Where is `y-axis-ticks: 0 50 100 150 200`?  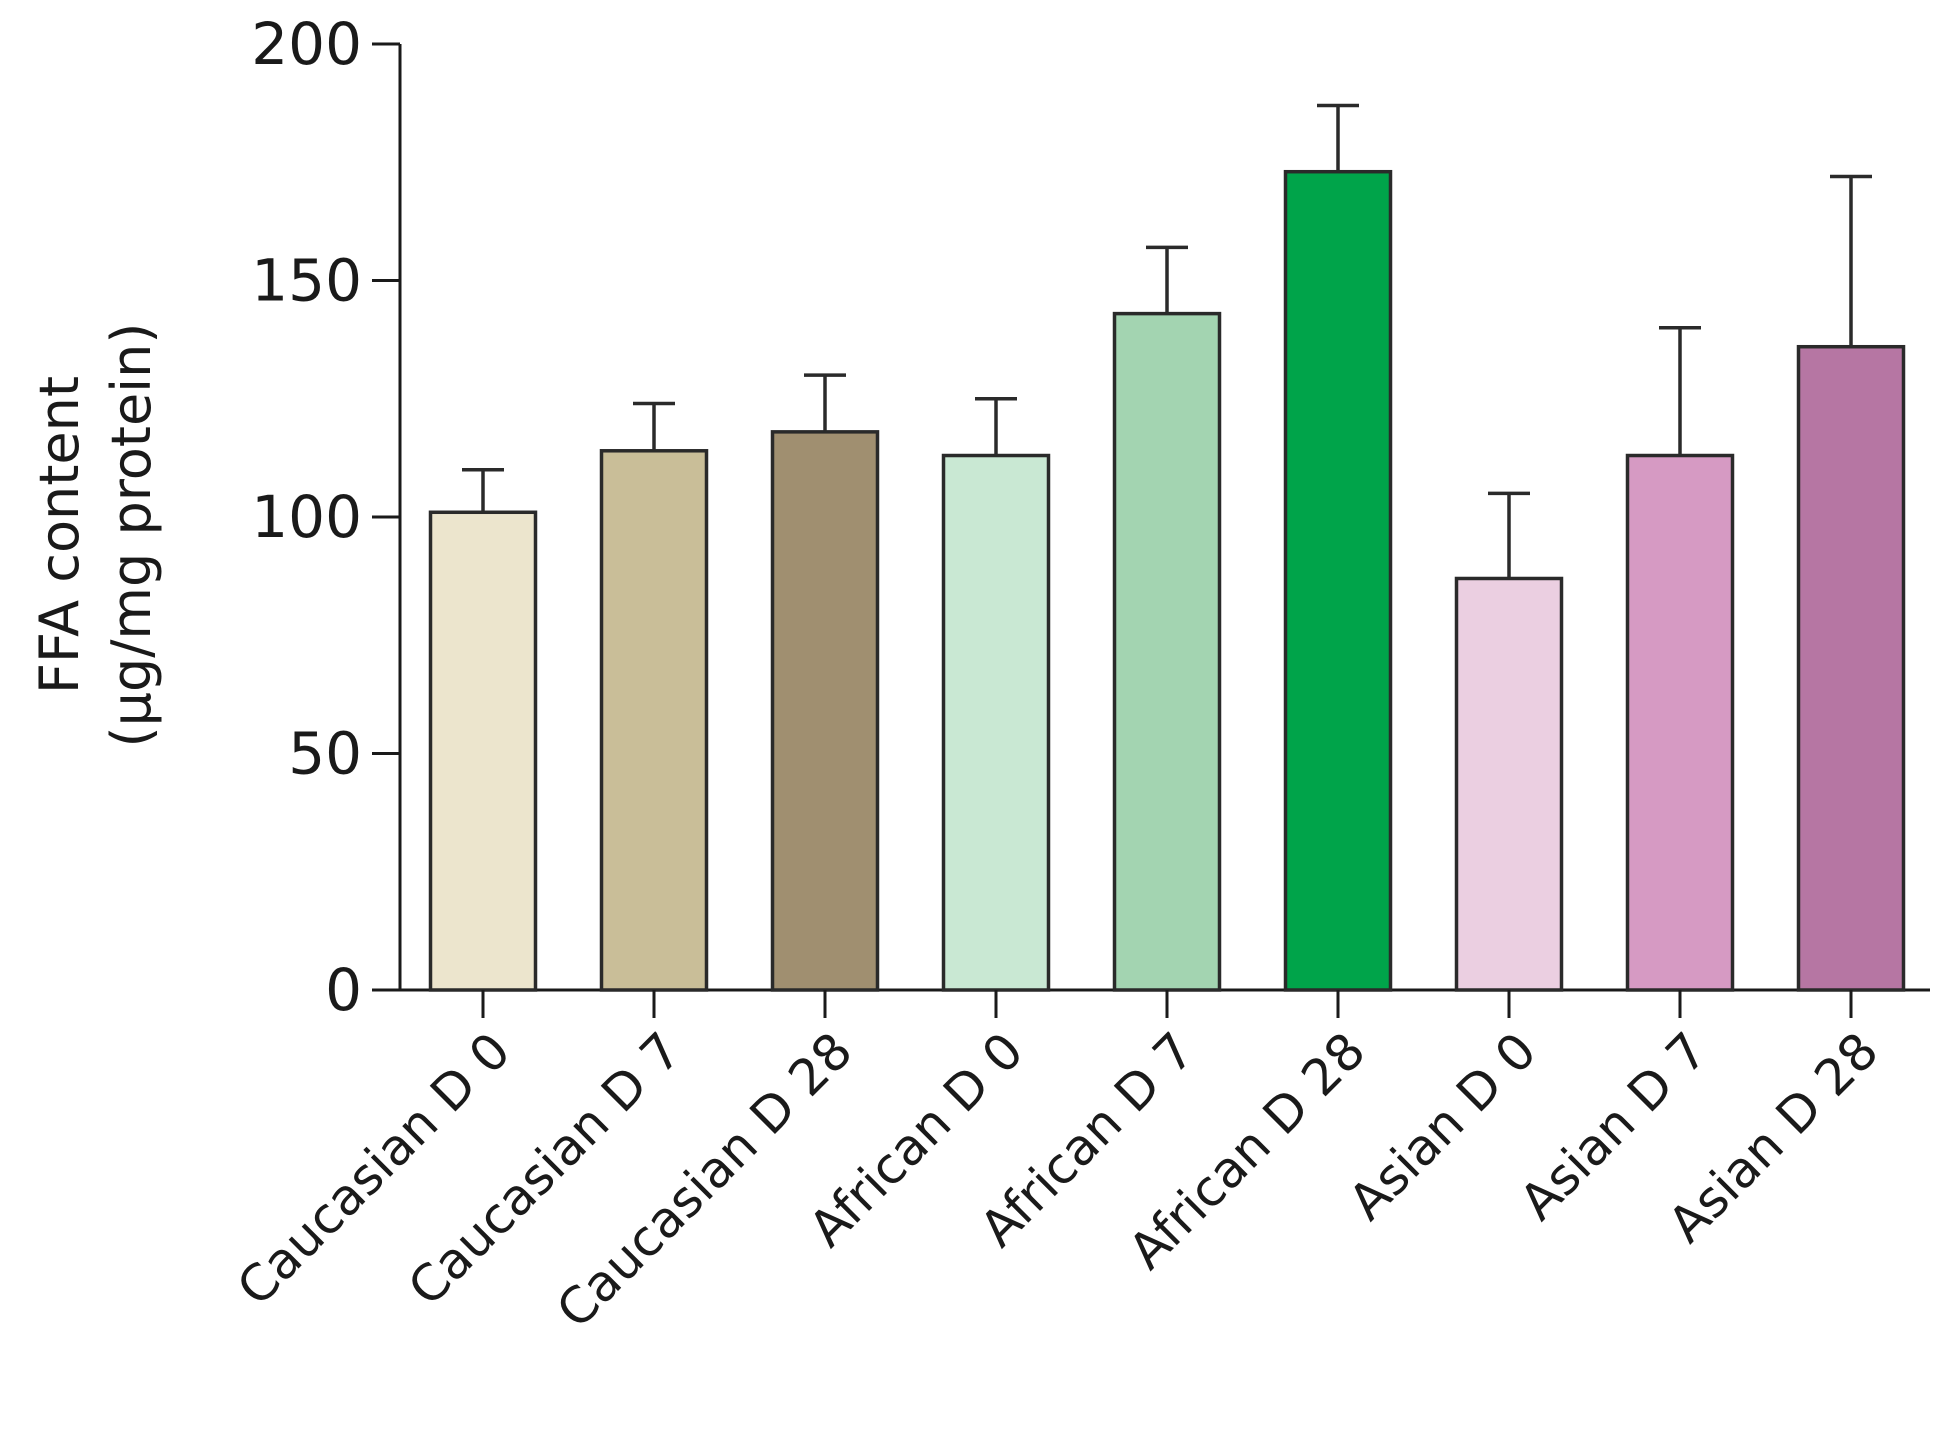
y-axis-ticks: 0 50 100 150 200 is located at coordinates (325, 517).